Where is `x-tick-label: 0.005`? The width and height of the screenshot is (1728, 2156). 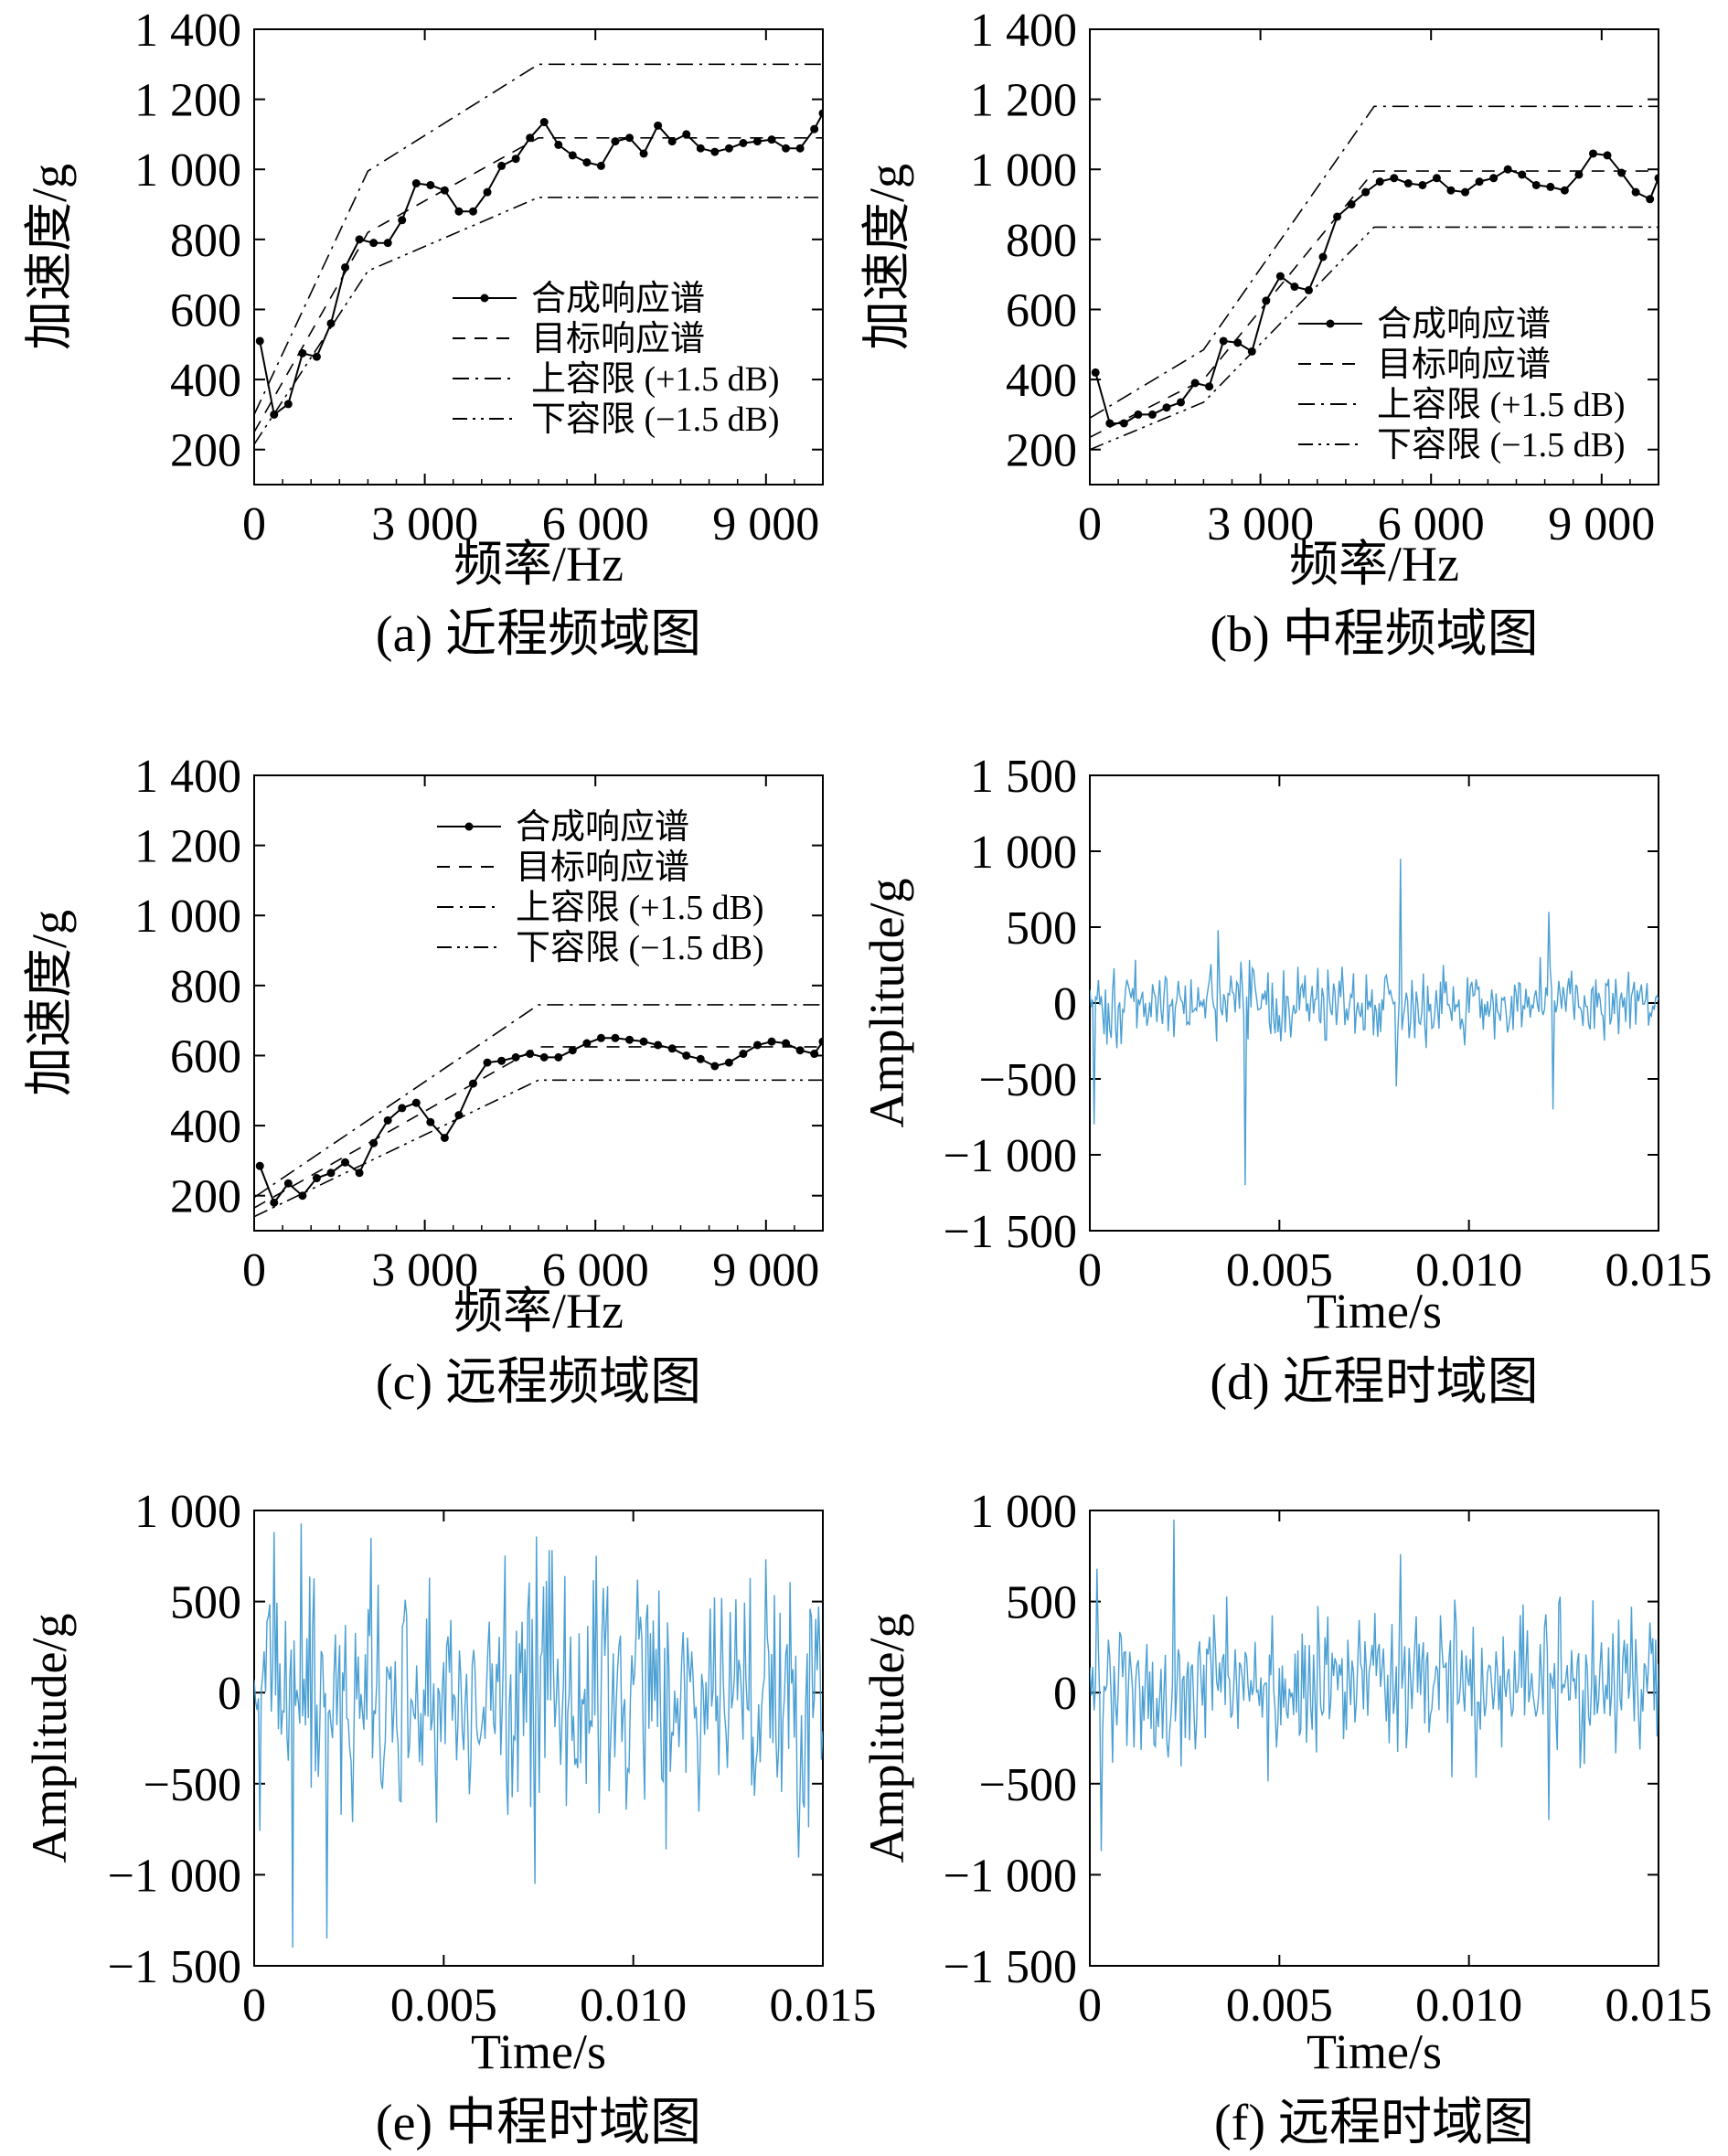 x-tick-label: 0.005 is located at coordinates (443, 2006).